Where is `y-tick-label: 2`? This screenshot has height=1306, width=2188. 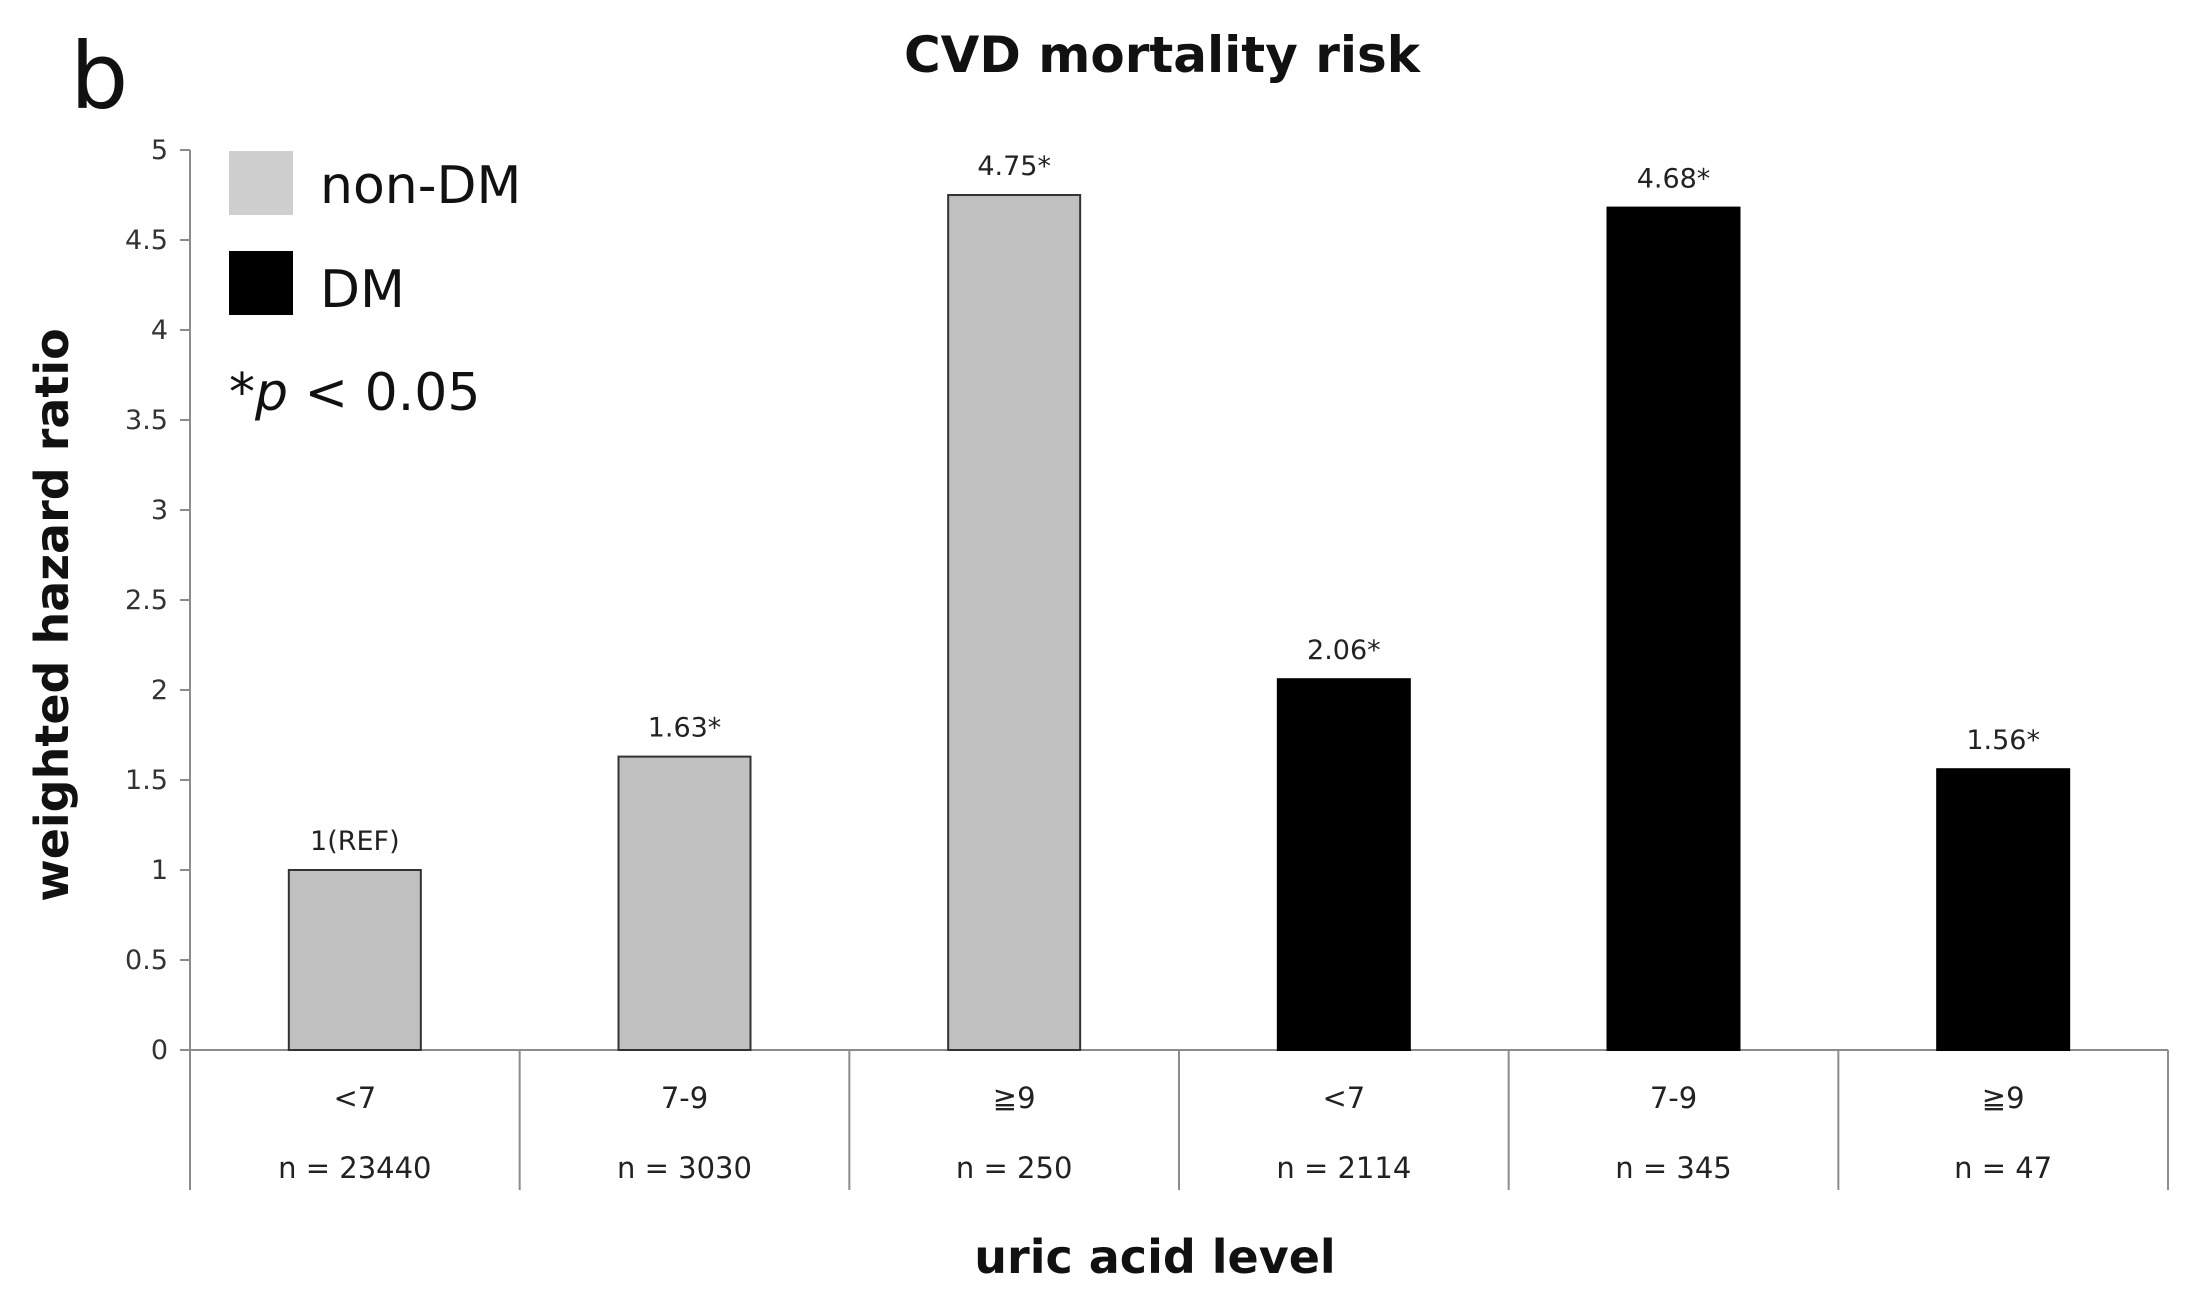
y-tick-label: 2 is located at coordinates (159, 690).